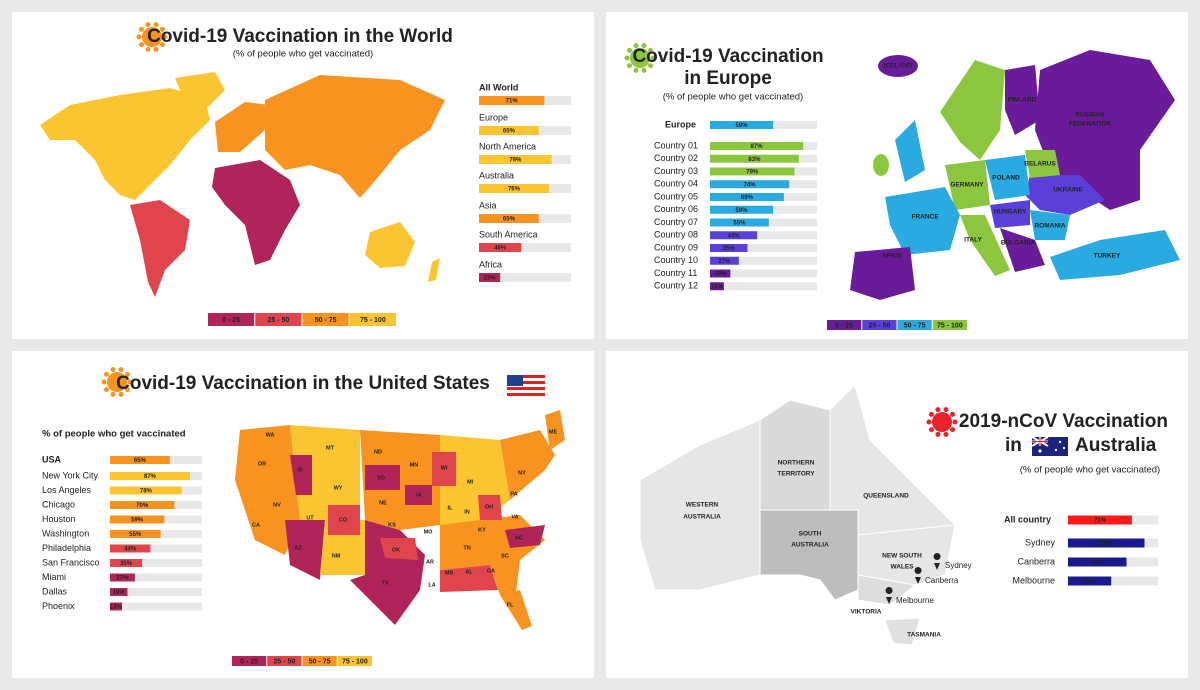 The height and width of the screenshot is (690, 1200). Describe the element at coordinates (1022, 100) in the screenshot. I see `map-label: FINLAND` at that location.